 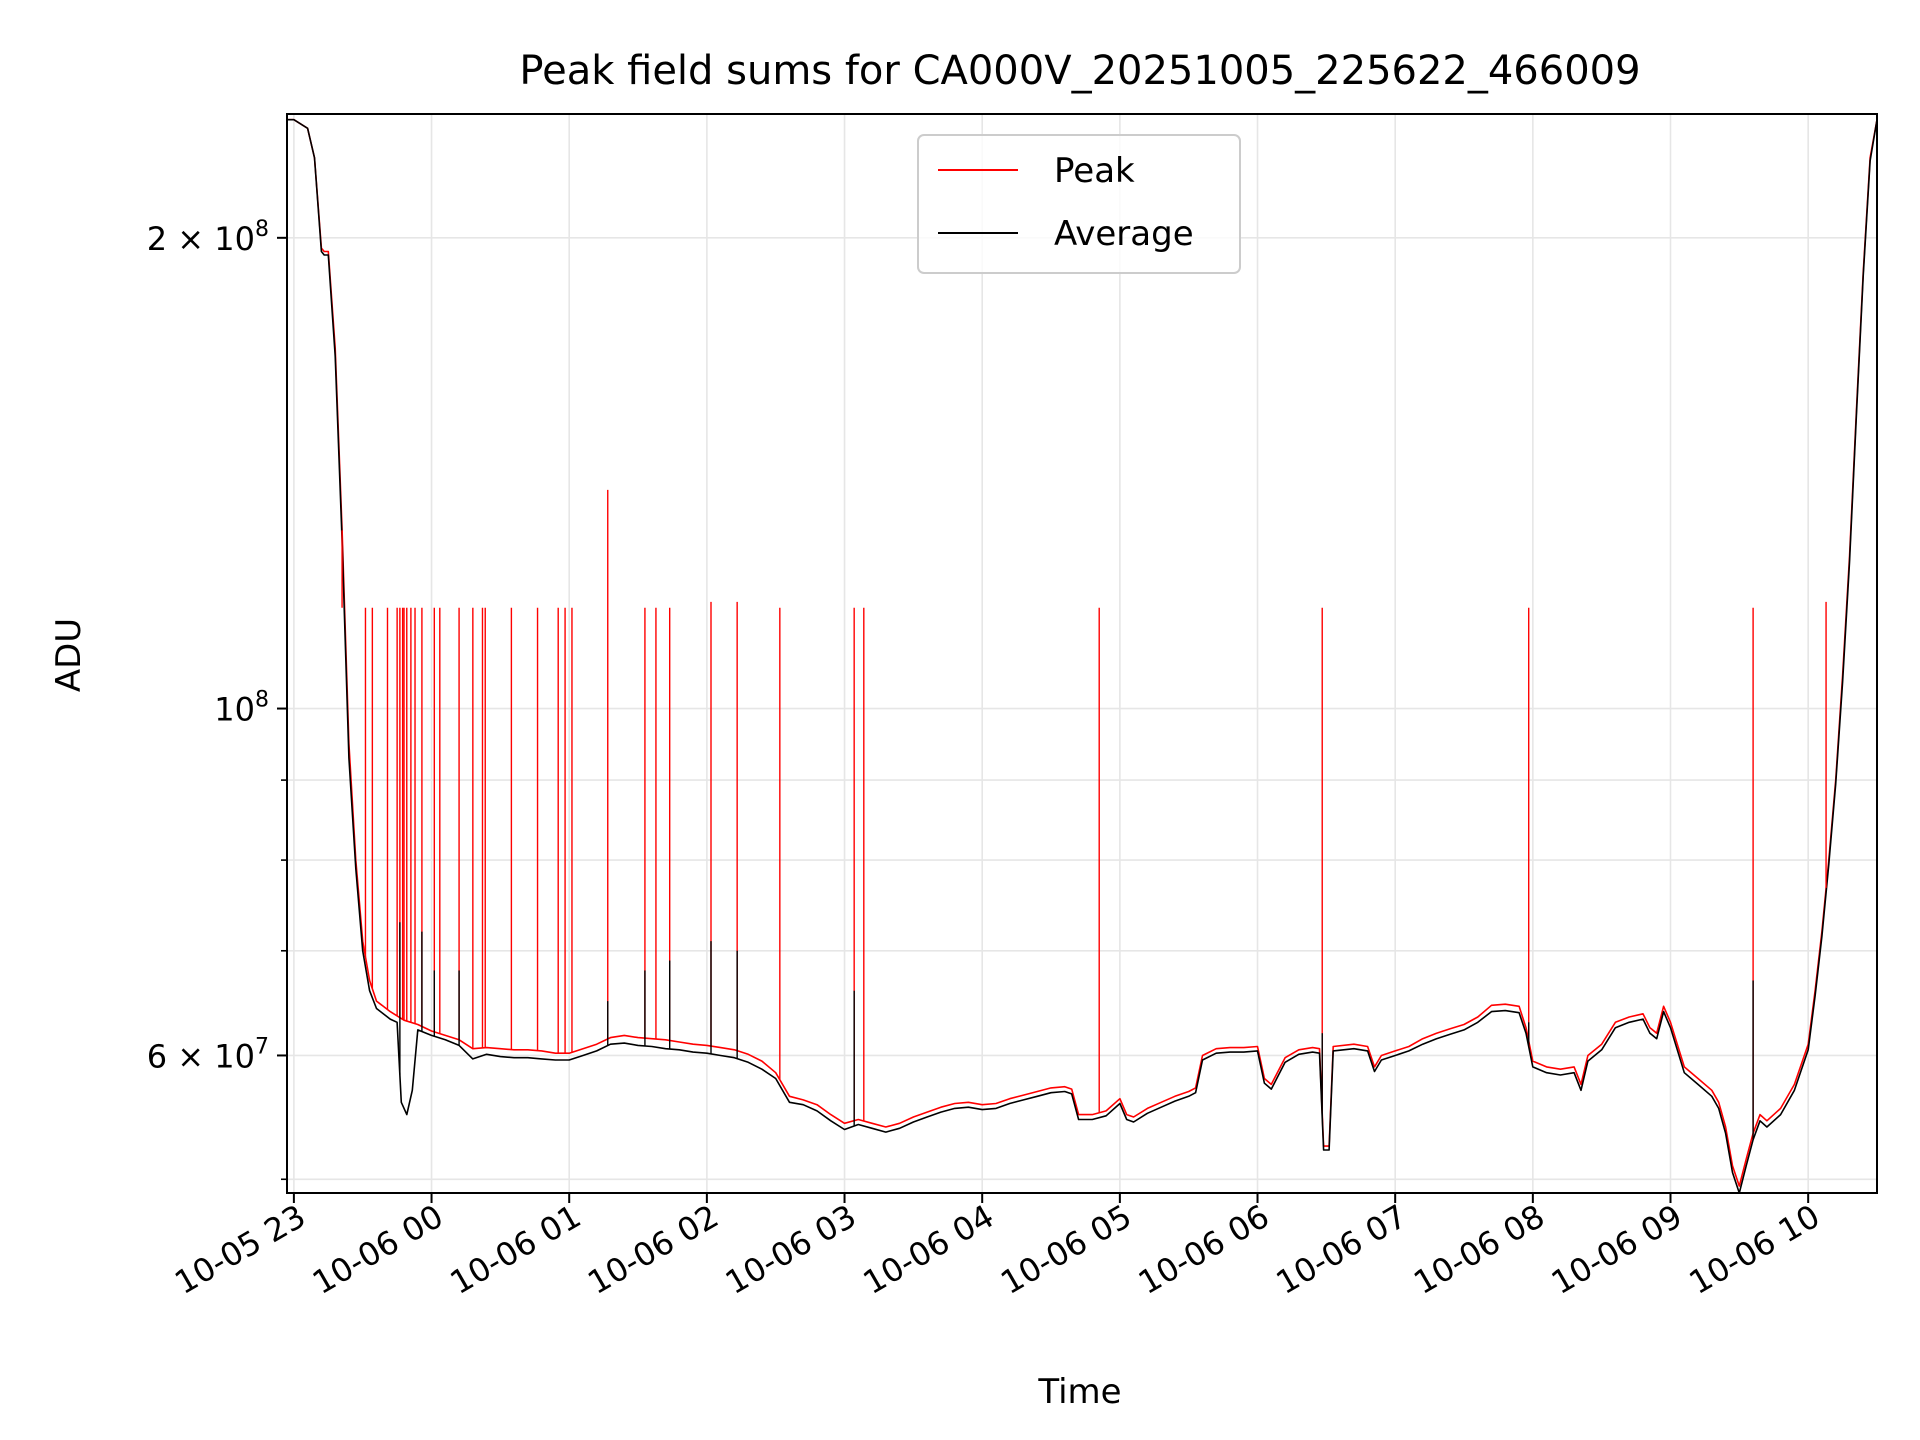 What do you see at coordinates (1094, 171) in the screenshot?
I see `legend-label-peak: Peak` at bounding box center [1094, 171].